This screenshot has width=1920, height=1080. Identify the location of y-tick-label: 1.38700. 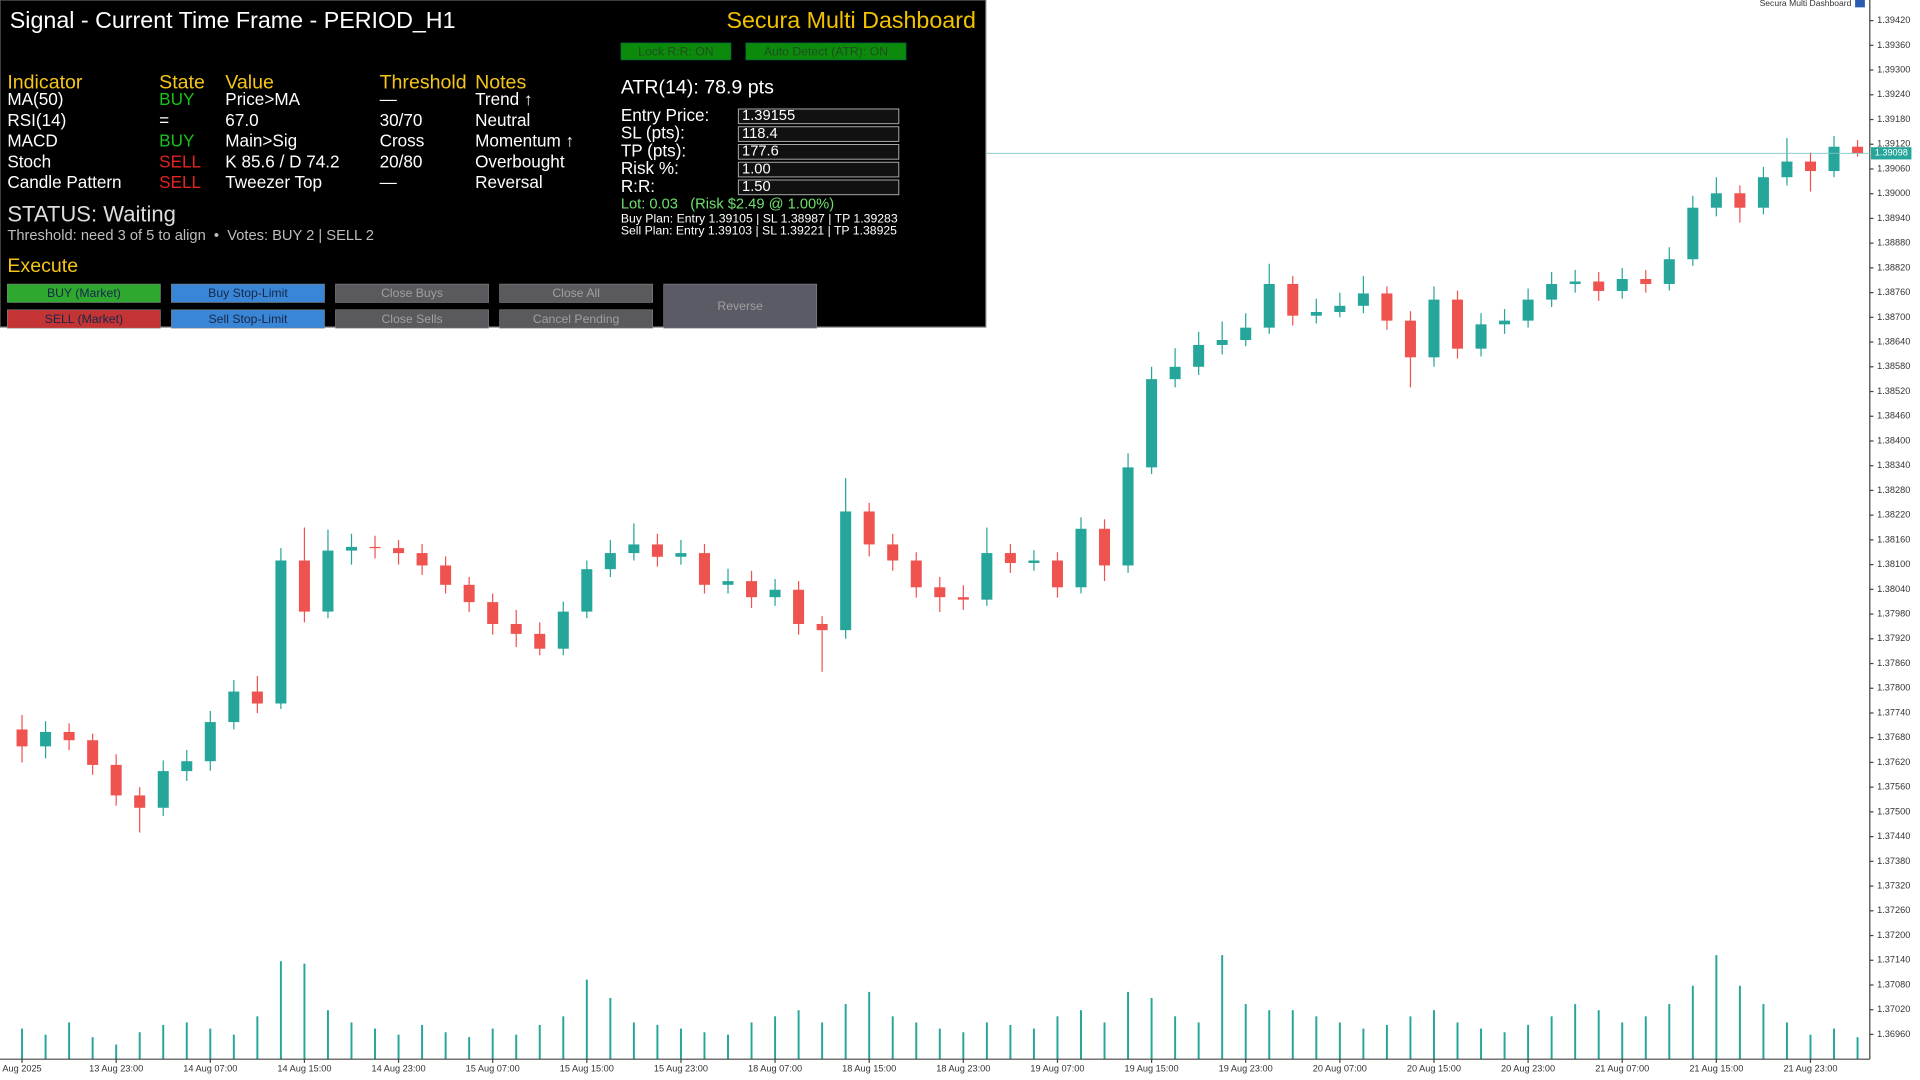
(1893, 317).